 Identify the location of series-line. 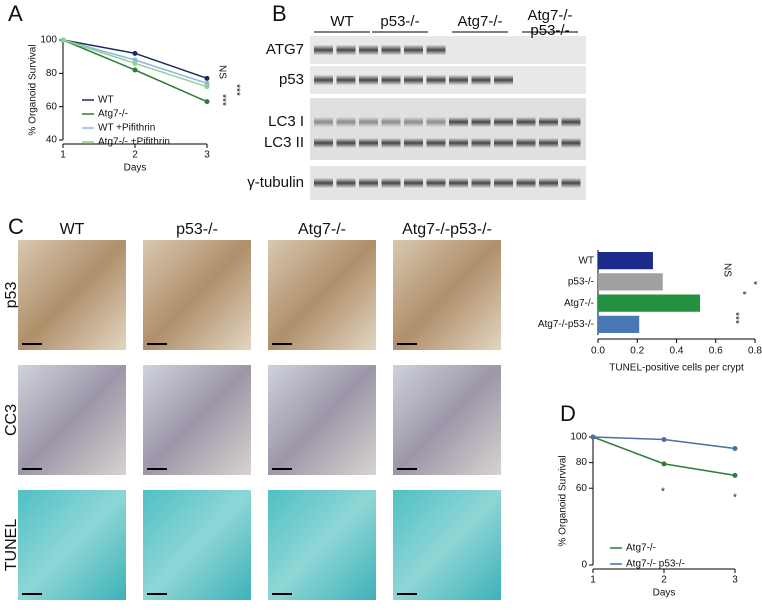
(664, 456).